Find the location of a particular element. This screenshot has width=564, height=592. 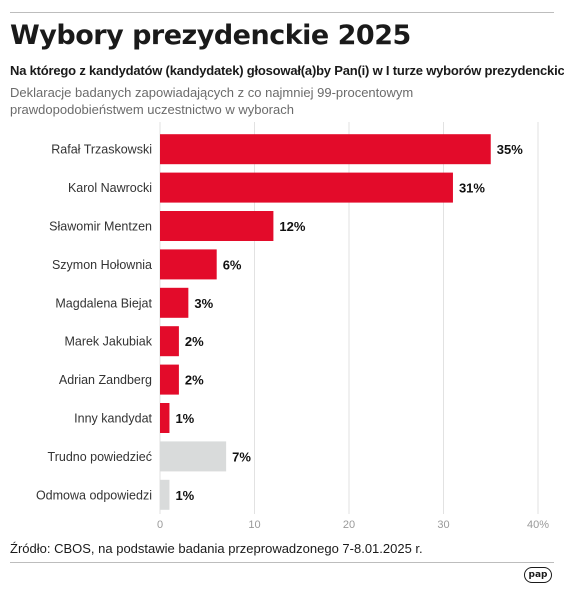

category-label: Inny kandydat is located at coordinates (113, 419).